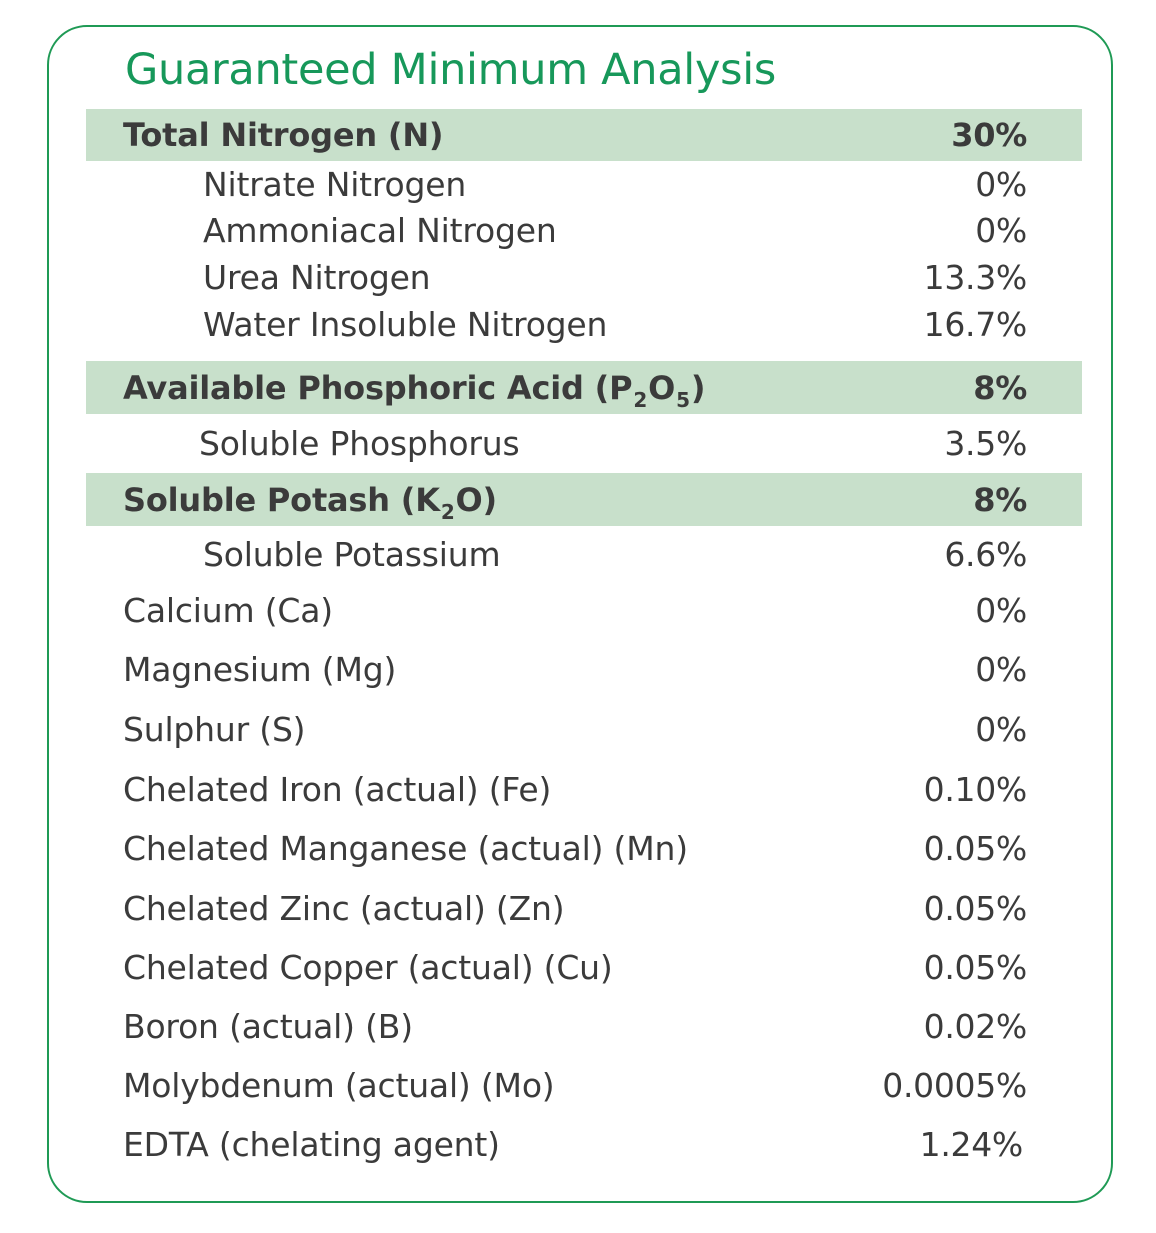 Image resolution: width=1156 pixels, height=1233 pixels. What do you see at coordinates (228, 610) in the screenshot?
I see `row-label: Calcium (Ca)` at bounding box center [228, 610].